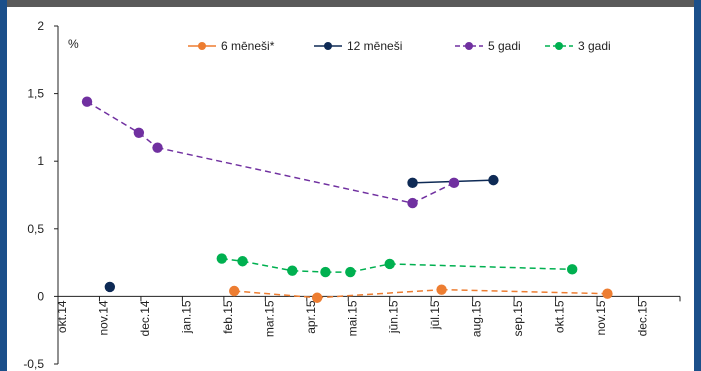  Describe the element at coordinates (40, 26) in the screenshot. I see `y-tick-label: 2` at that location.